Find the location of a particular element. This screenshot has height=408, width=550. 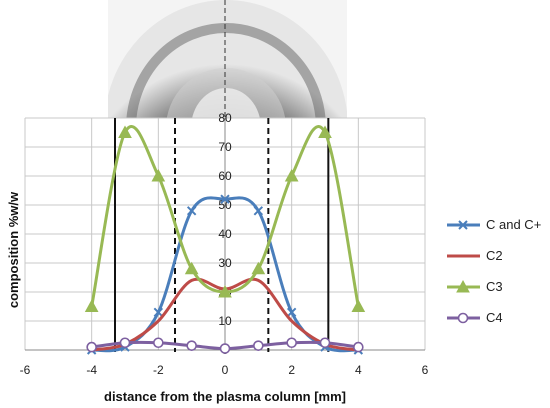

y-tick-label: 10 is located at coordinates (225, 321).